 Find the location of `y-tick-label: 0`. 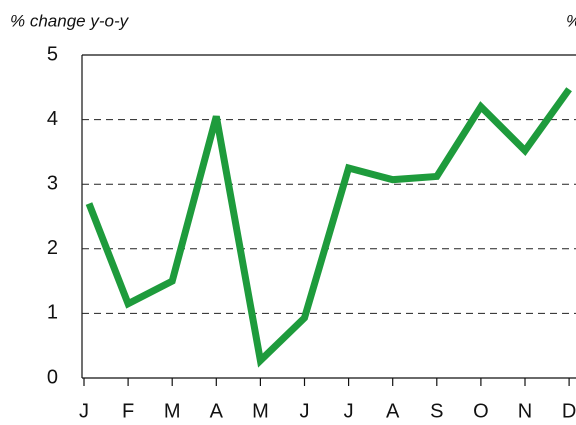

y-tick-label: 0 is located at coordinates (52, 377).